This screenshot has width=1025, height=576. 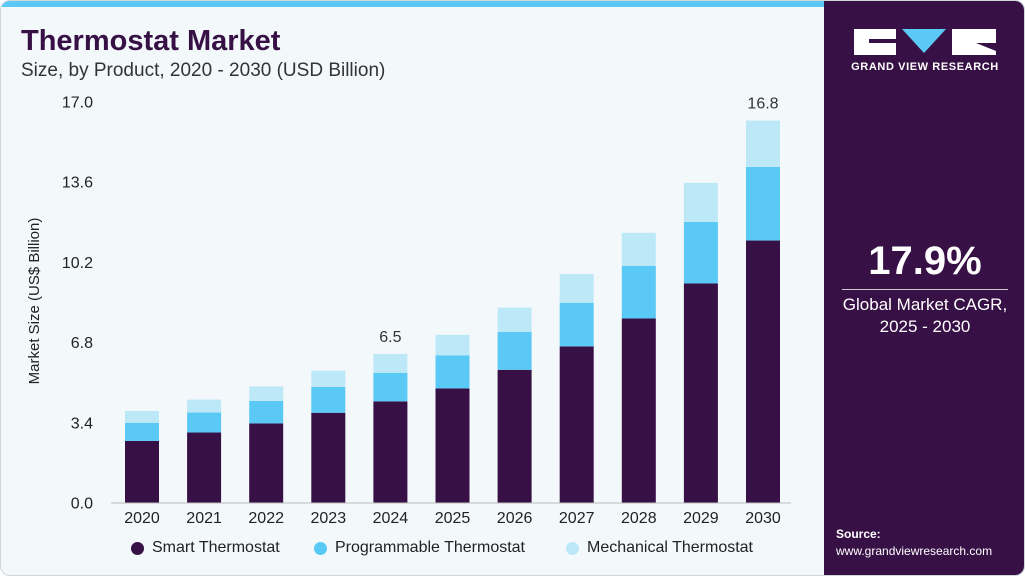 I want to click on logo-text: GRAND VIEW RESEARCH, so click(x=925, y=67).